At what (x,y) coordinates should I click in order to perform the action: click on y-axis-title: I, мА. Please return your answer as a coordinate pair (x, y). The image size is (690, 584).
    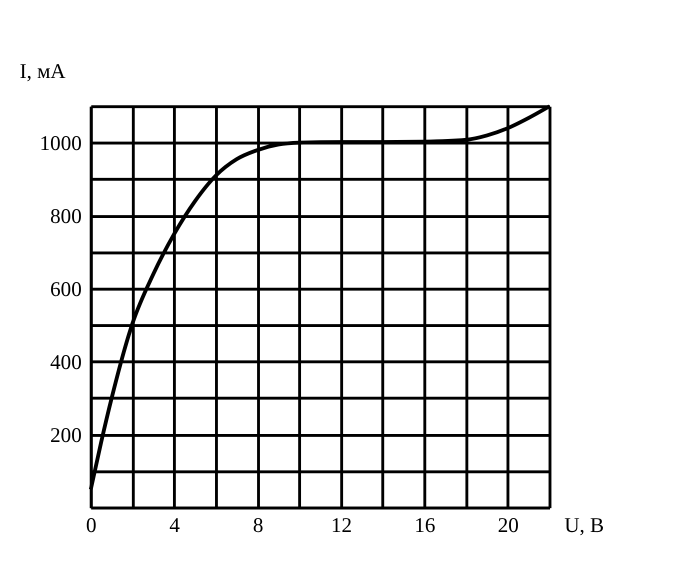
    Looking at the image, I should click on (43, 71).